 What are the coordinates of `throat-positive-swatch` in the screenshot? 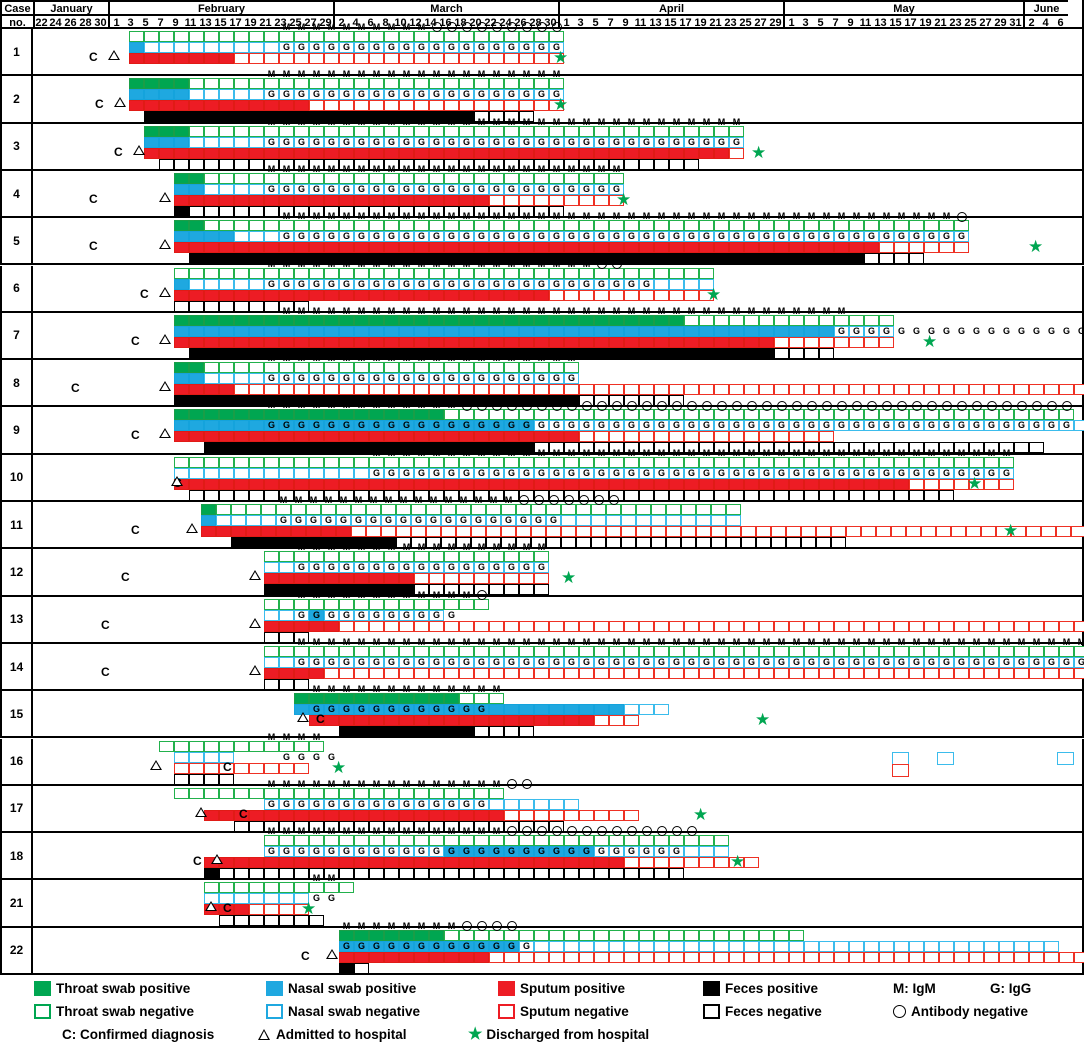 It's located at (42, 988).